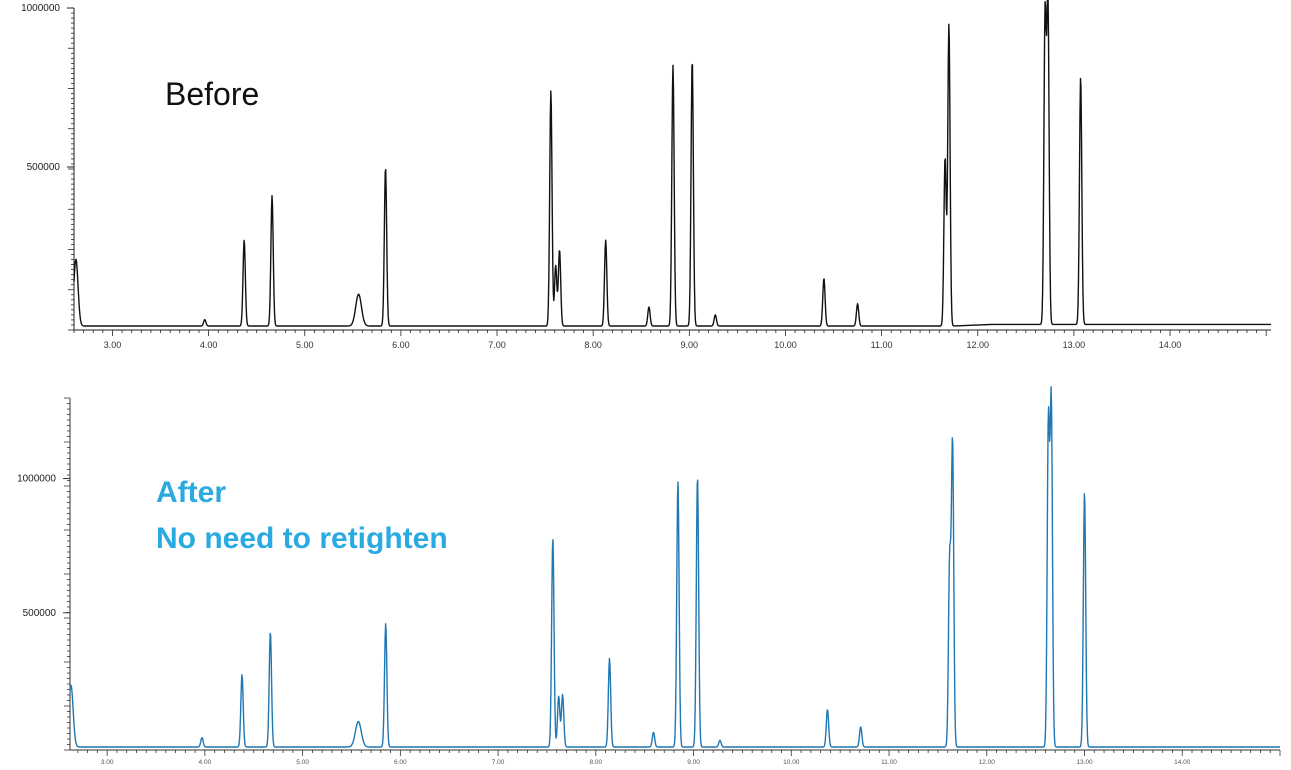 The height and width of the screenshot is (770, 1291). What do you see at coordinates (302, 515) in the screenshot?
I see `after-label: After No need to retighten` at bounding box center [302, 515].